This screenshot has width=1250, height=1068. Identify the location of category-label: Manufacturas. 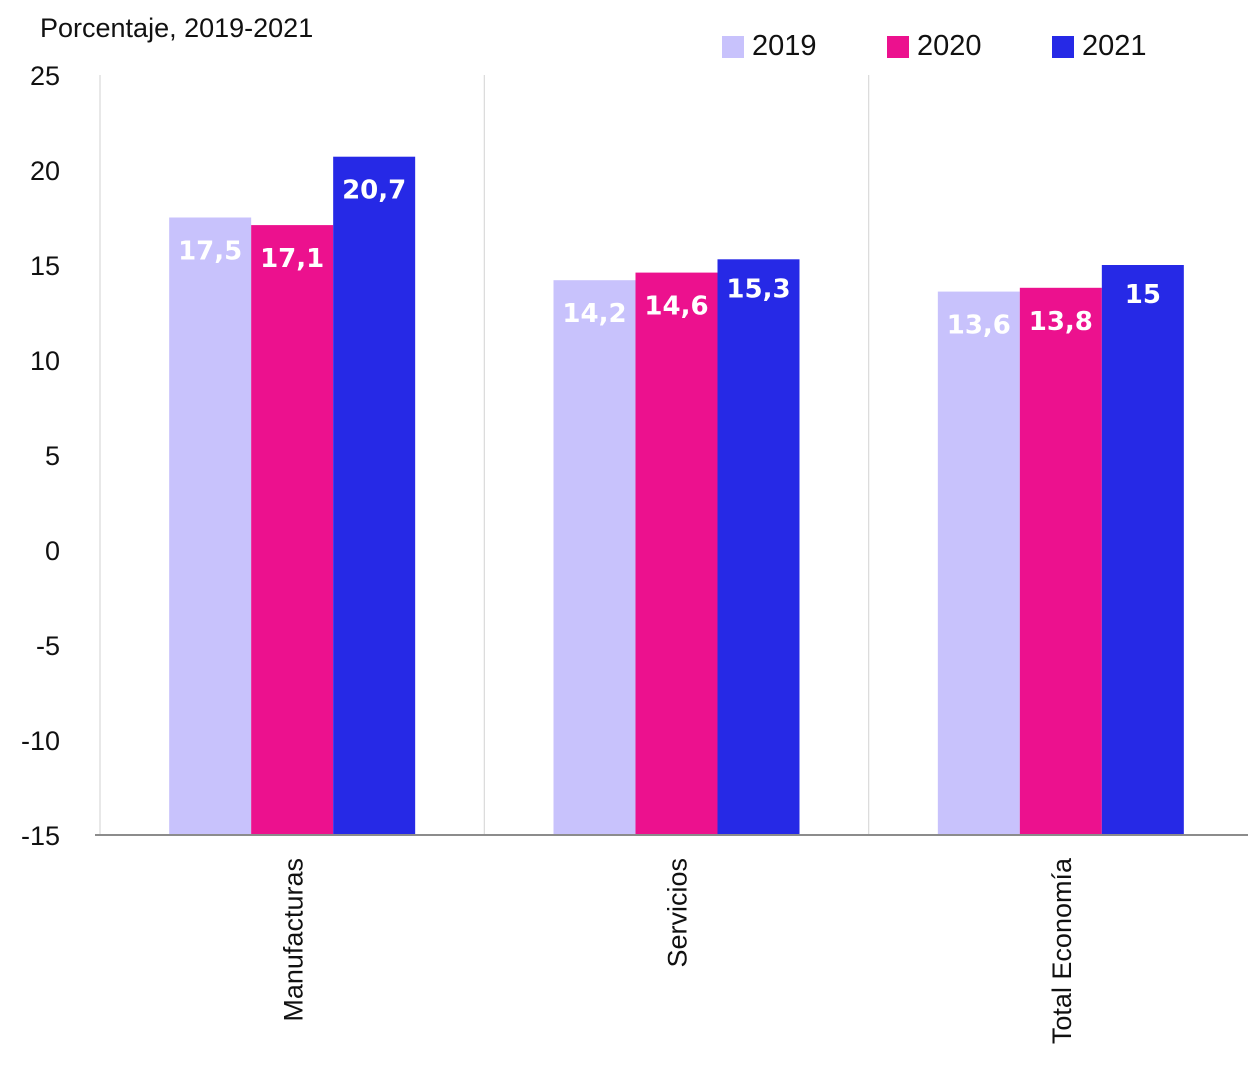
(293, 940).